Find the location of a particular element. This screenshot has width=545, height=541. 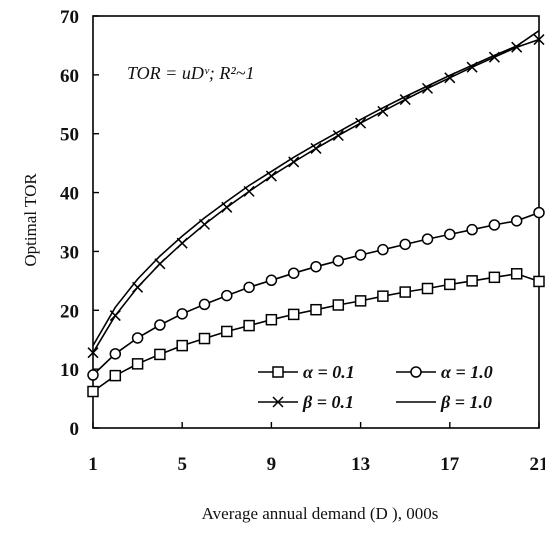

legend-item-beta-0-1: β = 0.1 is located at coordinates (306, 402).